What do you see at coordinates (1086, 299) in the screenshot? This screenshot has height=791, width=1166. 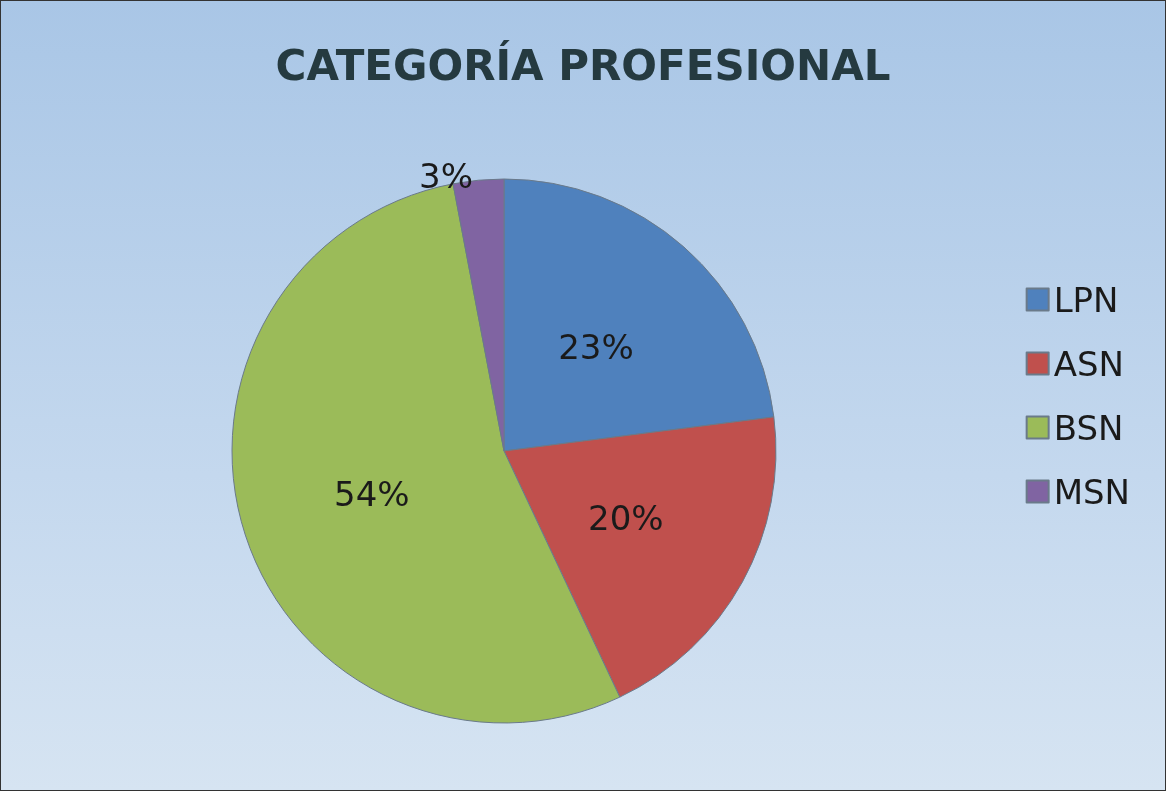 I see `legend-label: LPN` at bounding box center [1086, 299].